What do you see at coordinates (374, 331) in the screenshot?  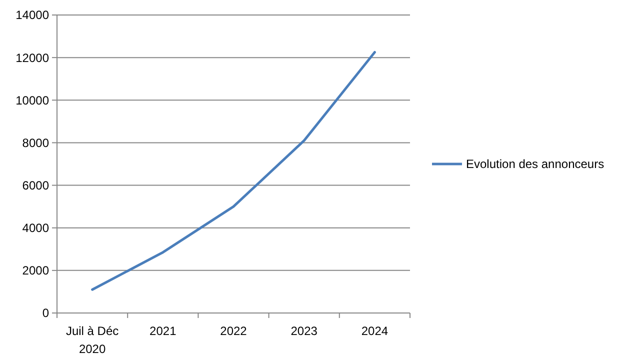 I see `x-tick-label: 2024` at bounding box center [374, 331].